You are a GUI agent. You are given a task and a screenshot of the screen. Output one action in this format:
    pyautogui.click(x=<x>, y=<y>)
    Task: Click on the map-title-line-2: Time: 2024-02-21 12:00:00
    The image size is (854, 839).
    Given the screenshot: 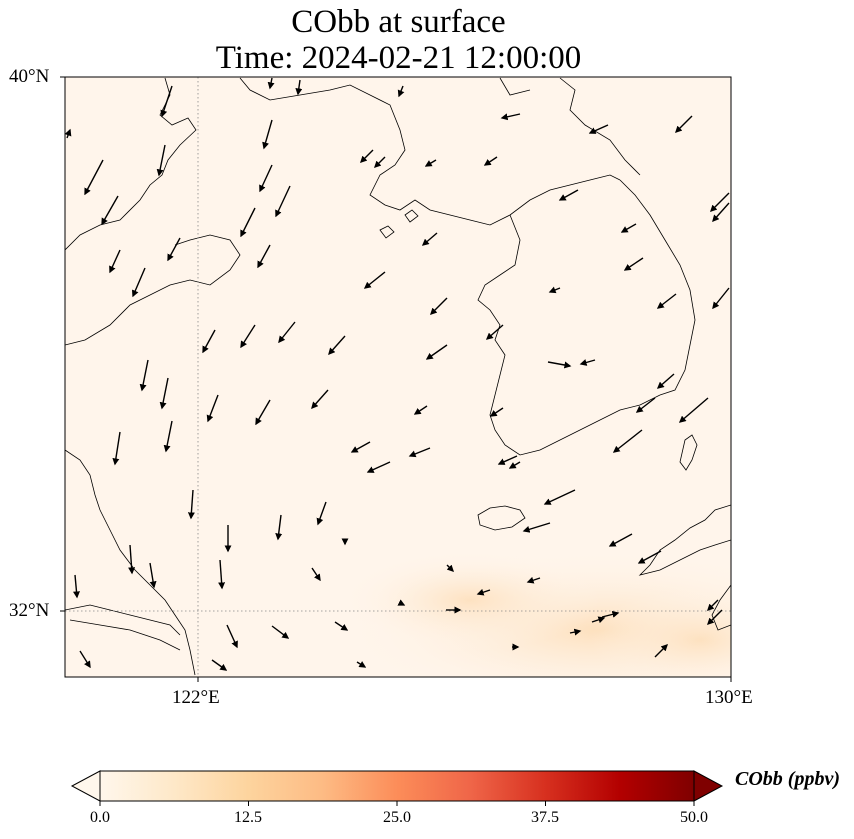 What is the action you would take?
    pyautogui.click(x=398, y=58)
    